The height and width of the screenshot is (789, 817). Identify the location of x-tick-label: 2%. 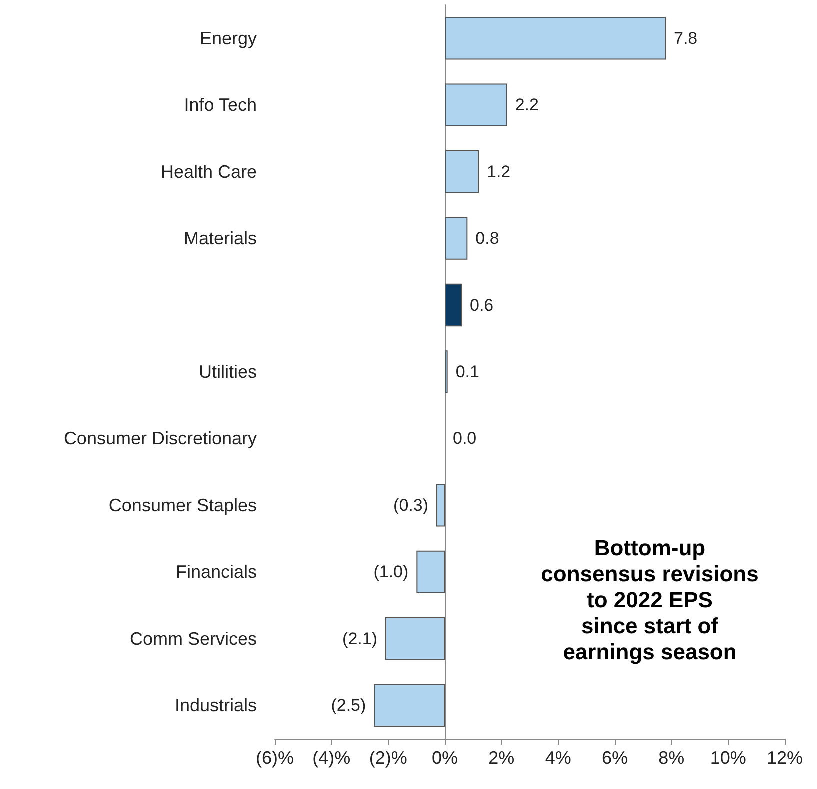
(501, 758).